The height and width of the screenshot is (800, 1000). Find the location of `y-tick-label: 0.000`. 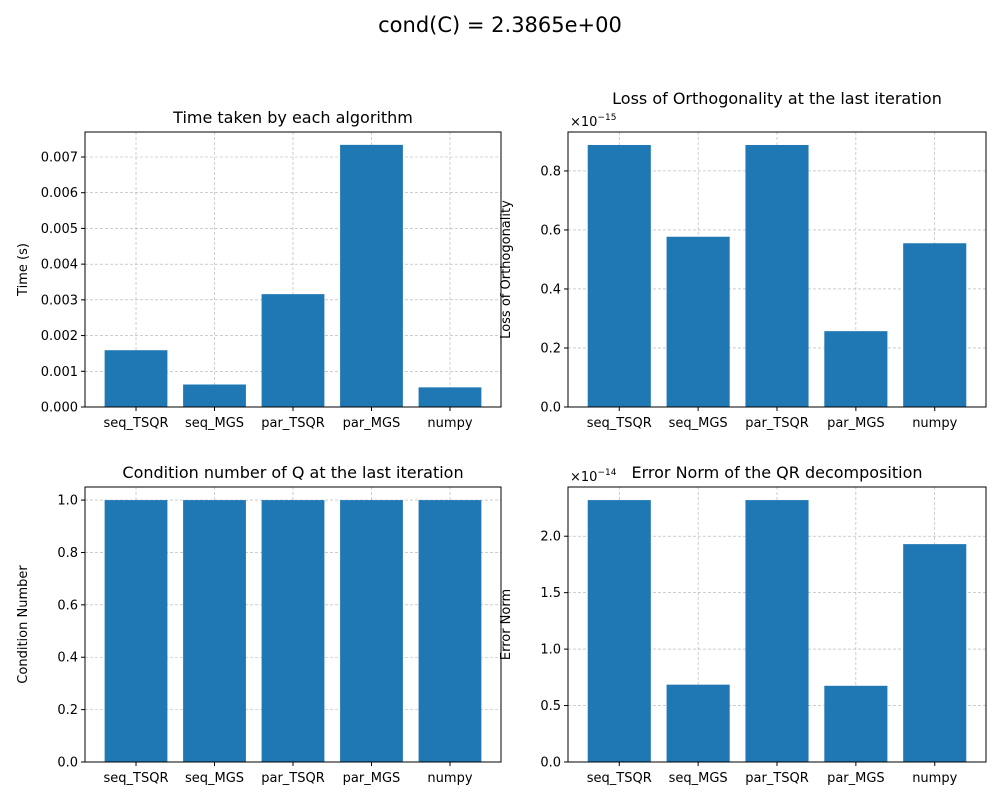

y-tick-label: 0.000 is located at coordinates (59, 408).